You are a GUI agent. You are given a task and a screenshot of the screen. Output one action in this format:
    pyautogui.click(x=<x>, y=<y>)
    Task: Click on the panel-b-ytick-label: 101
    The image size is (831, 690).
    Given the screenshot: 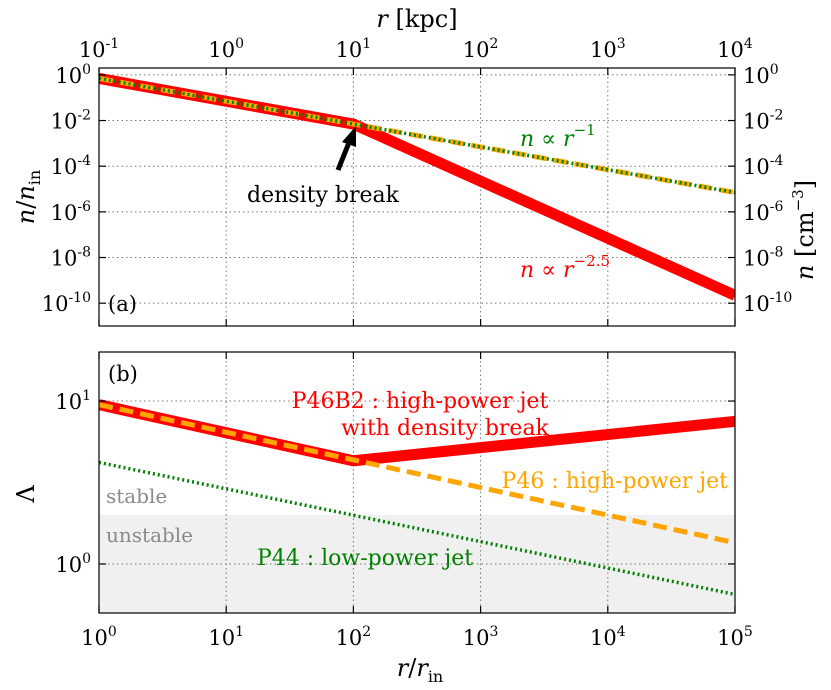 What is the action you would take?
    pyautogui.click(x=73, y=401)
    